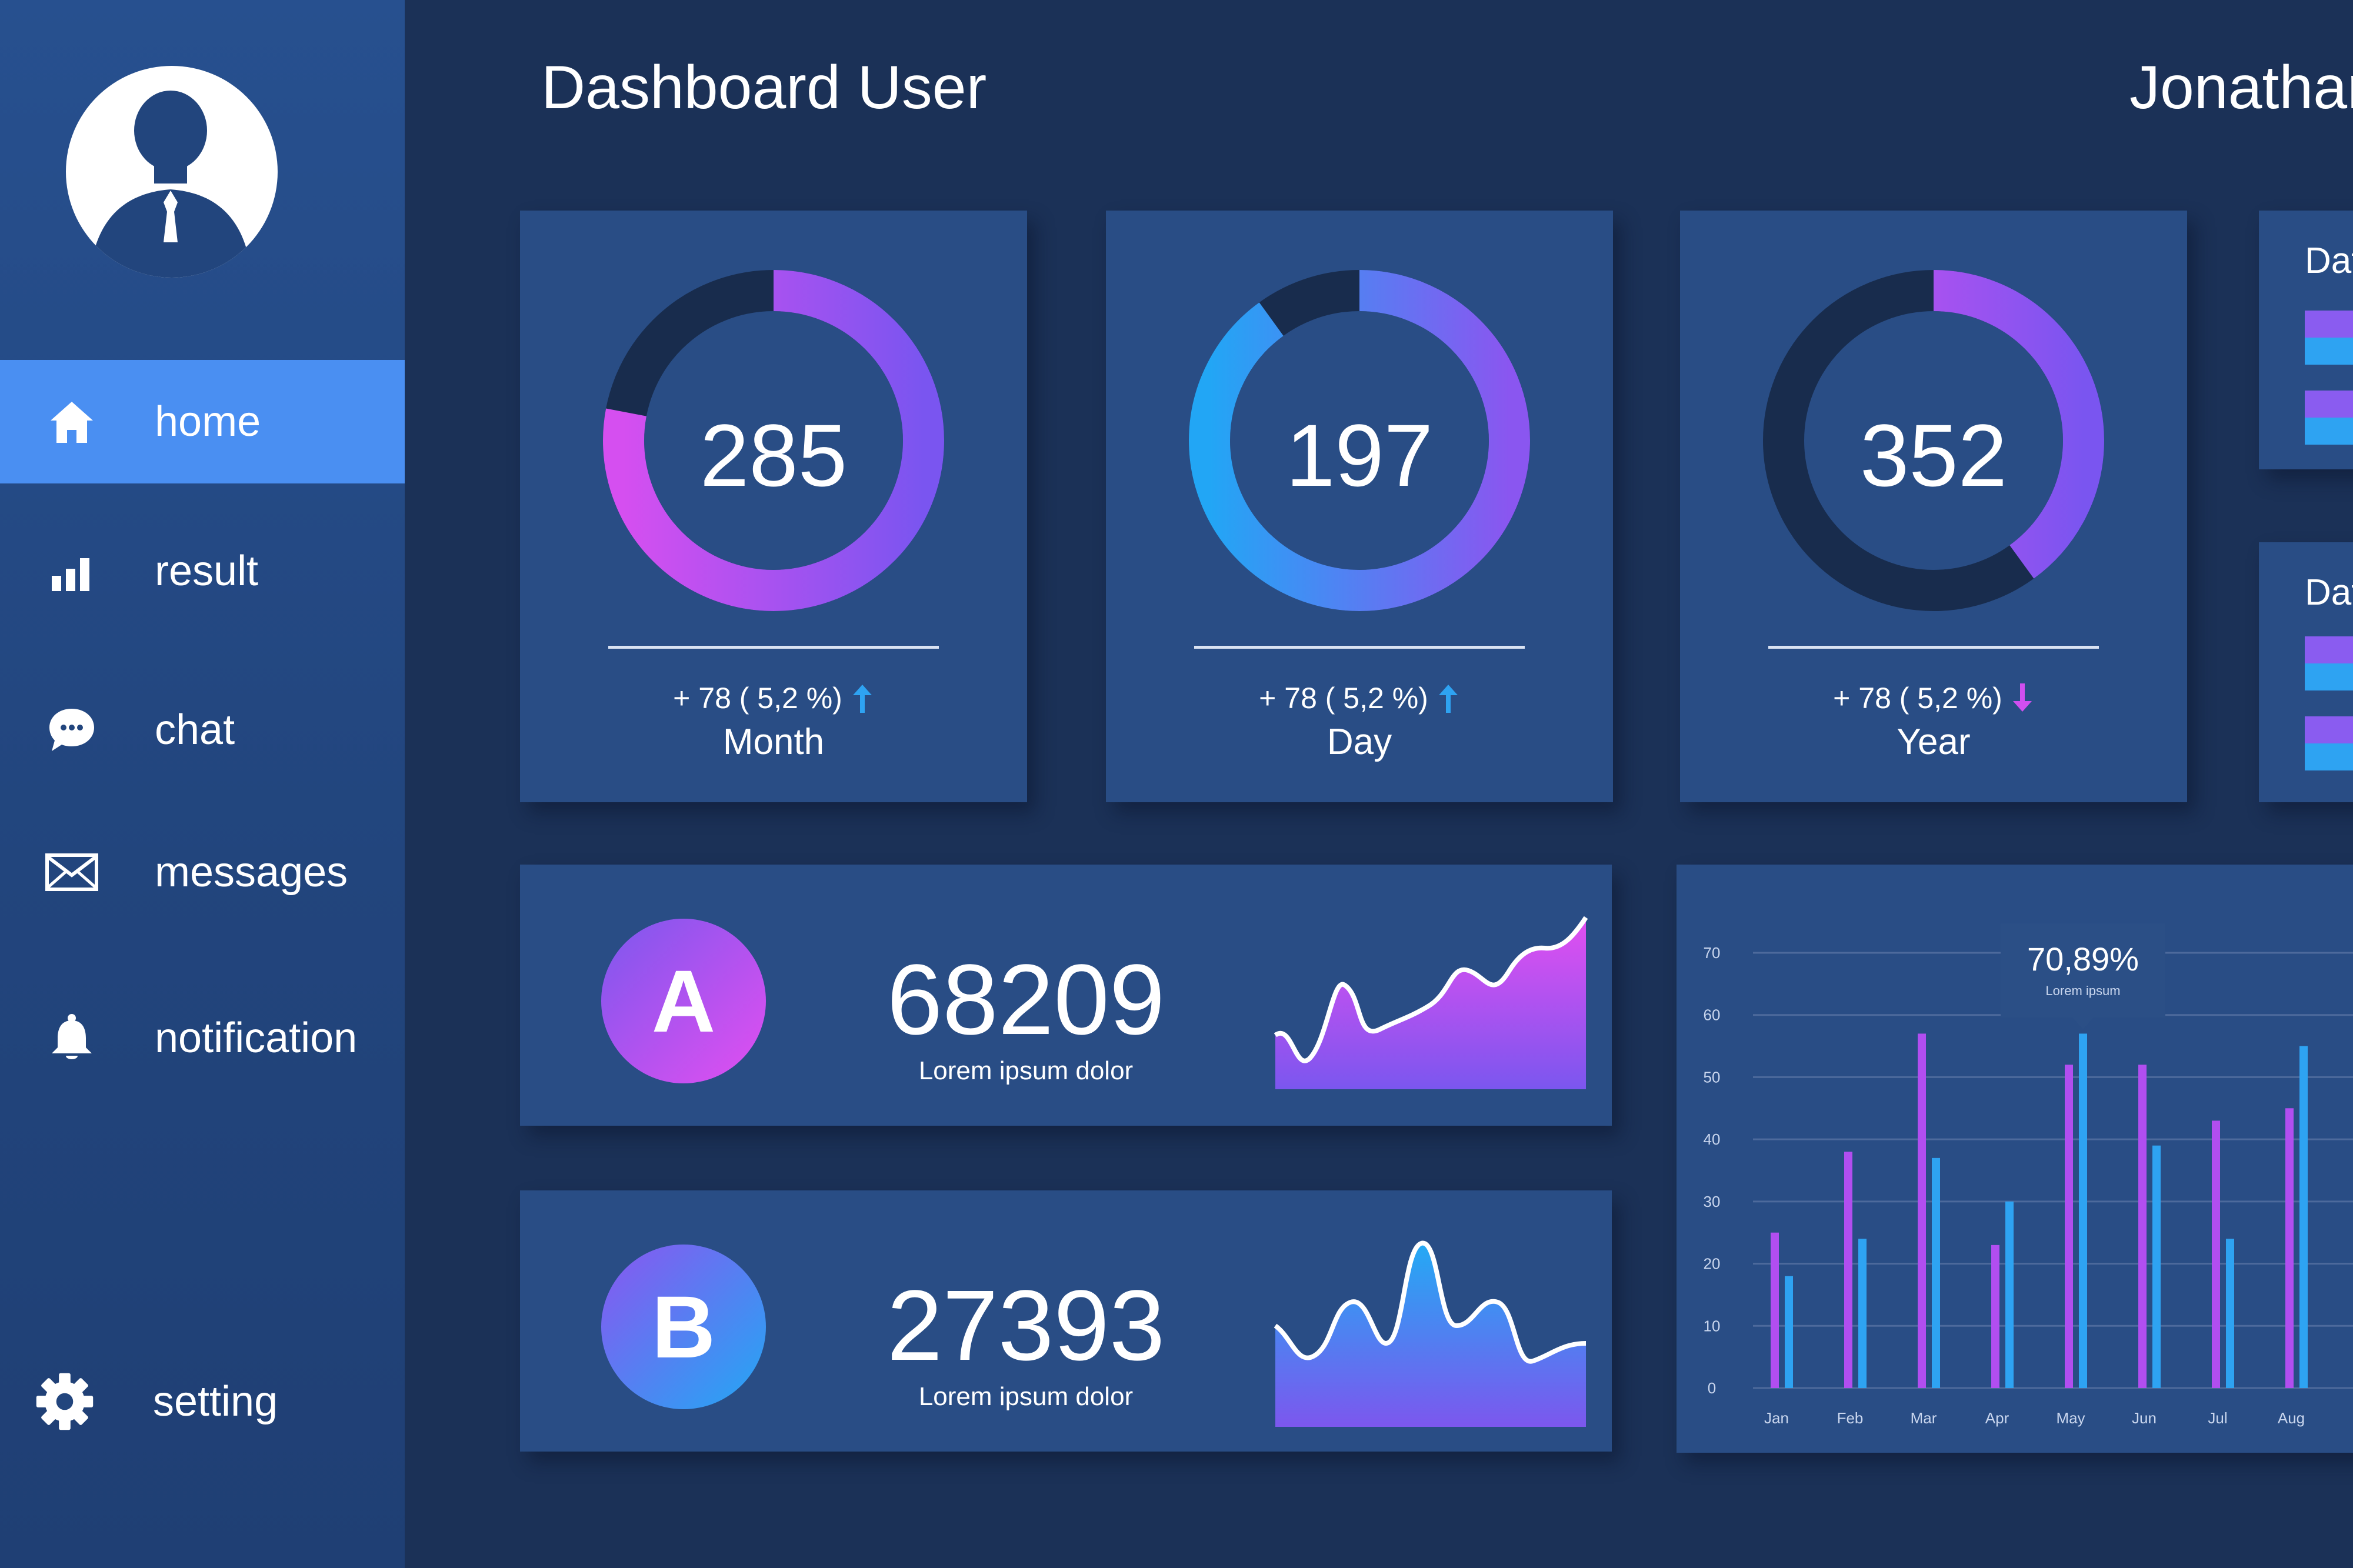 This screenshot has height=1568, width=2353. What do you see at coordinates (1934, 742) in the screenshot?
I see `period-label: Year` at bounding box center [1934, 742].